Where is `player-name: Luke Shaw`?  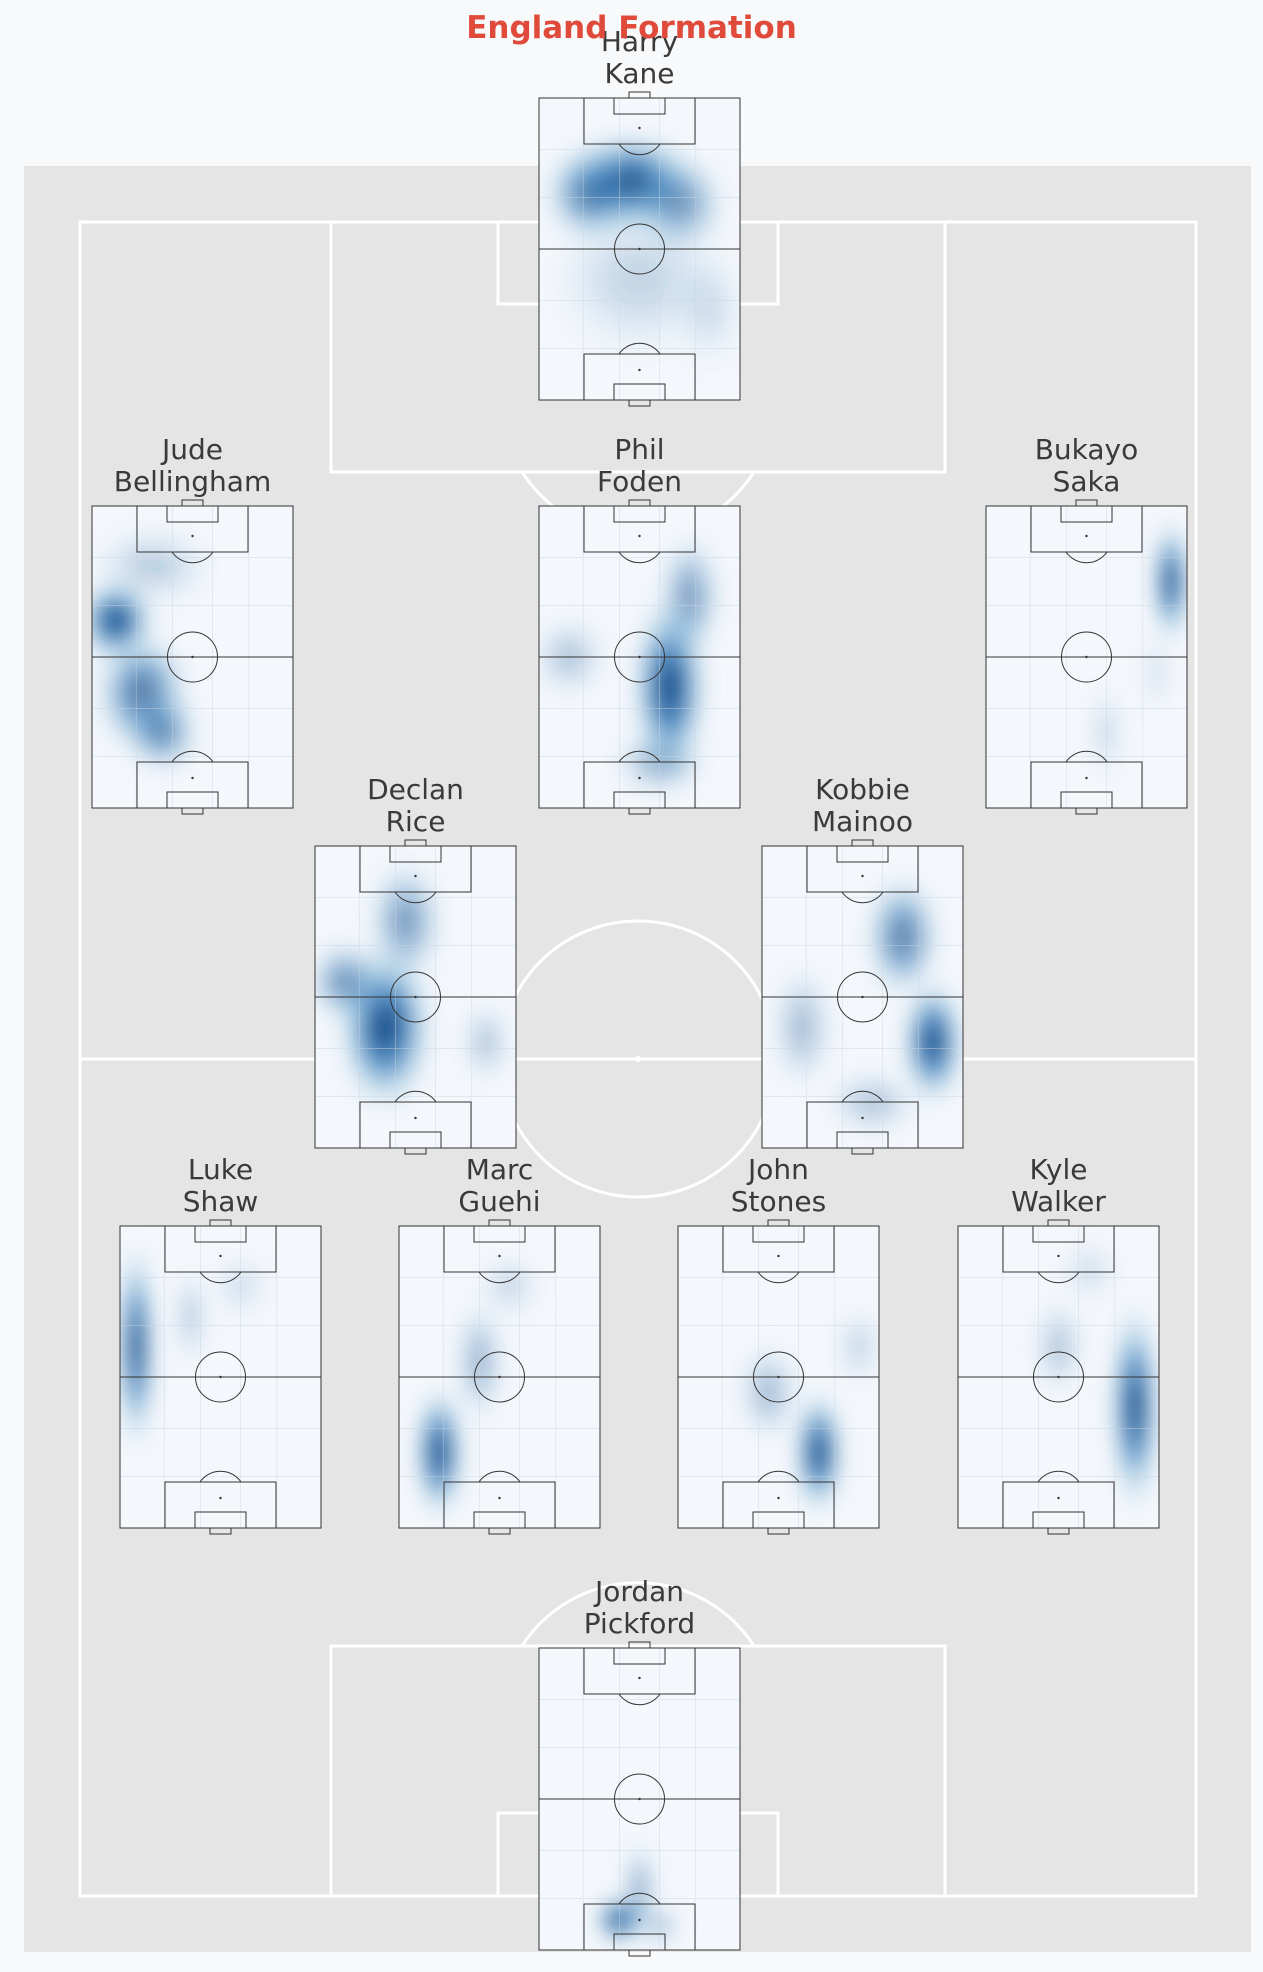 player-name: Luke Shaw is located at coordinates (220, 1186).